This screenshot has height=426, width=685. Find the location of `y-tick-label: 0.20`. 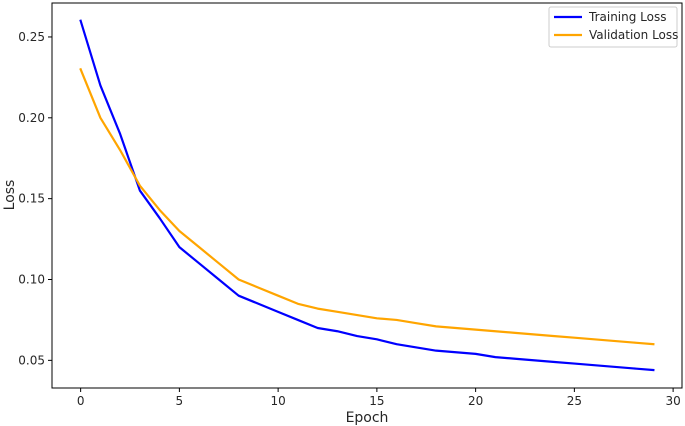

y-tick-label: 0.20 is located at coordinates (31, 118).